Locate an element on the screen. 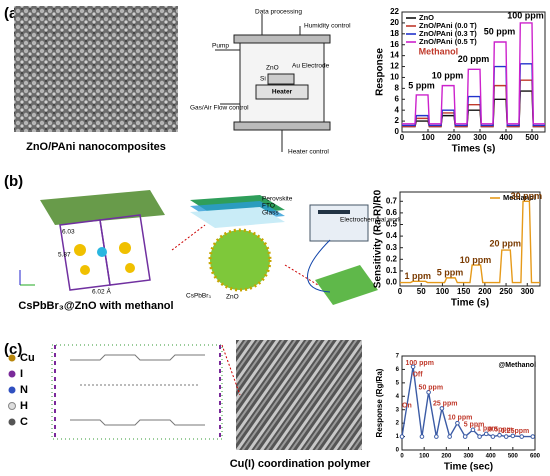 This screenshot has height=476, width=550. polymer-structure is located at coordinates (137, 392).